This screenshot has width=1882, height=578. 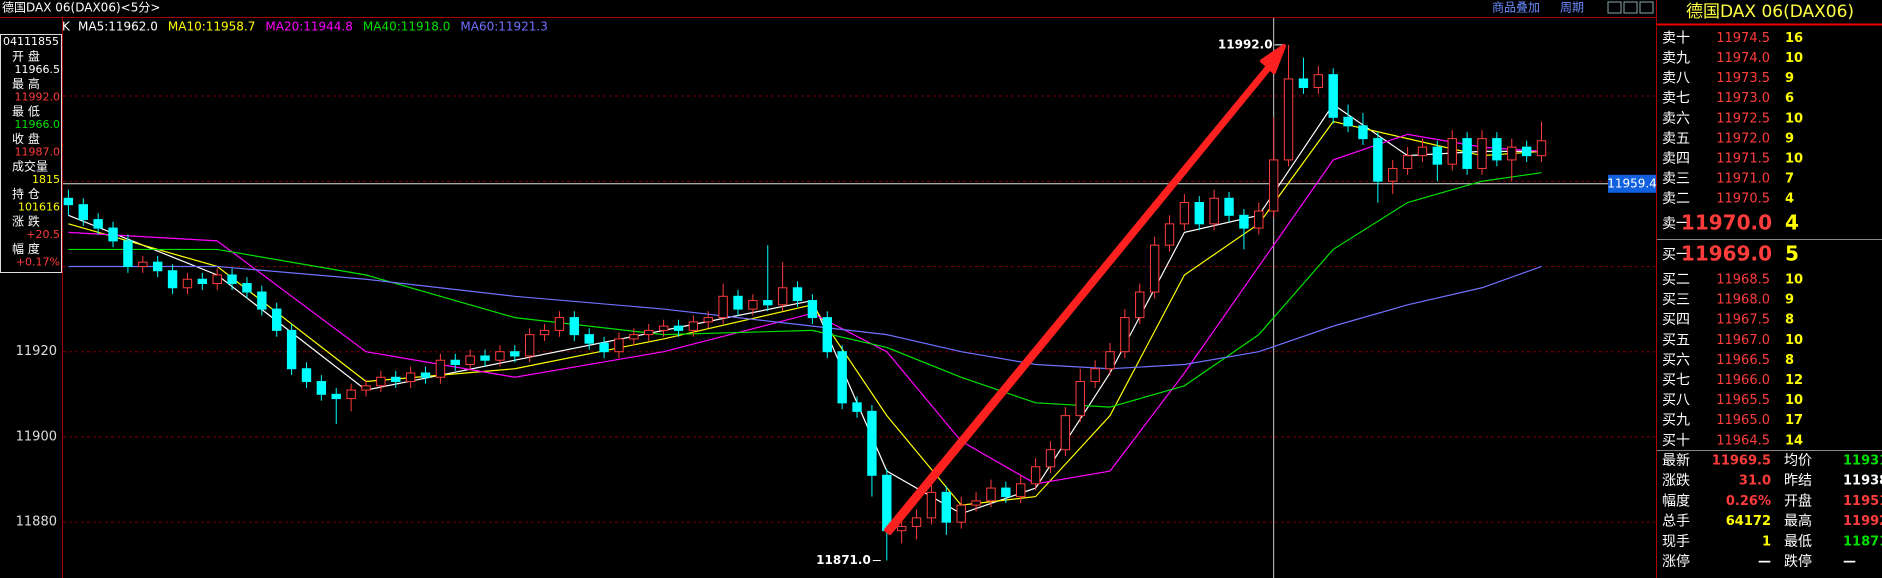 What do you see at coordinates (36, 522) in the screenshot?
I see `y-tick-label: 11880` at bounding box center [36, 522].